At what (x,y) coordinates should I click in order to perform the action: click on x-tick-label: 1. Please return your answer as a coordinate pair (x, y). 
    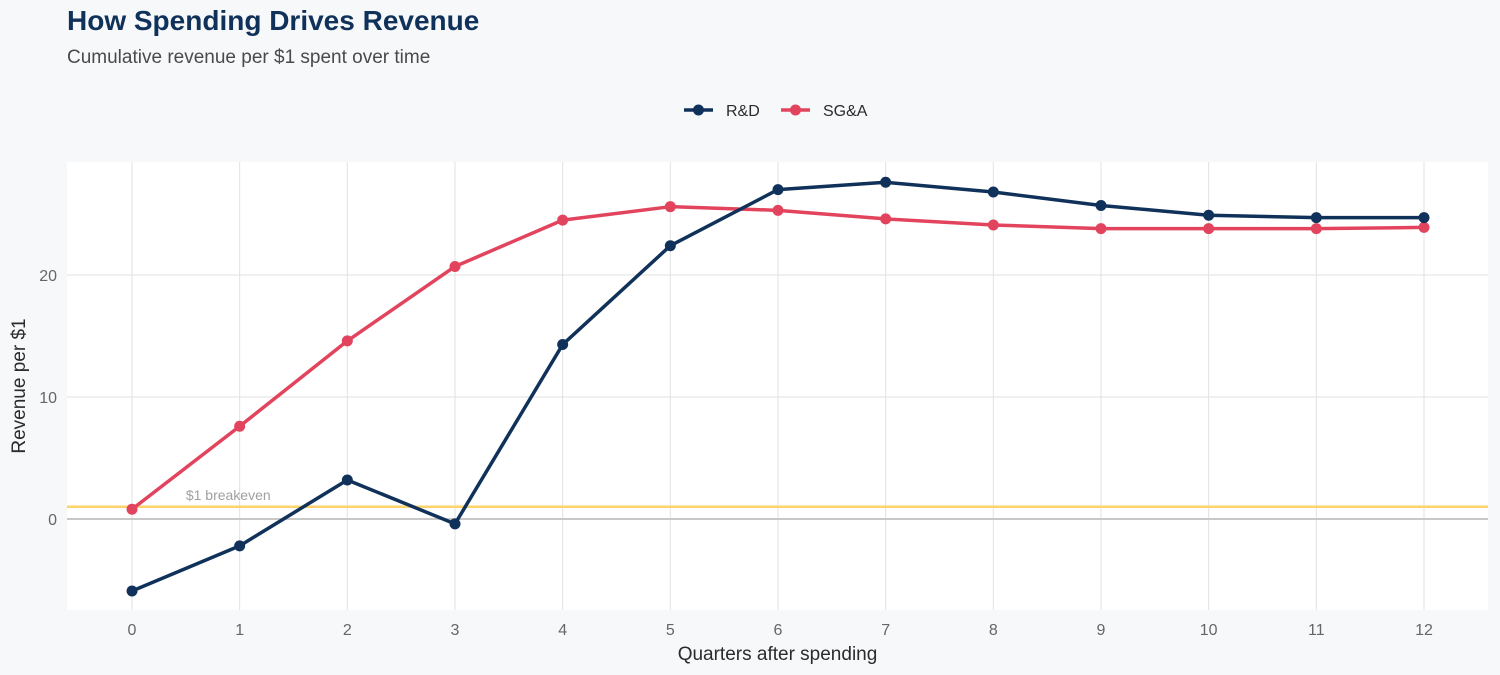
    Looking at the image, I should click on (239, 630).